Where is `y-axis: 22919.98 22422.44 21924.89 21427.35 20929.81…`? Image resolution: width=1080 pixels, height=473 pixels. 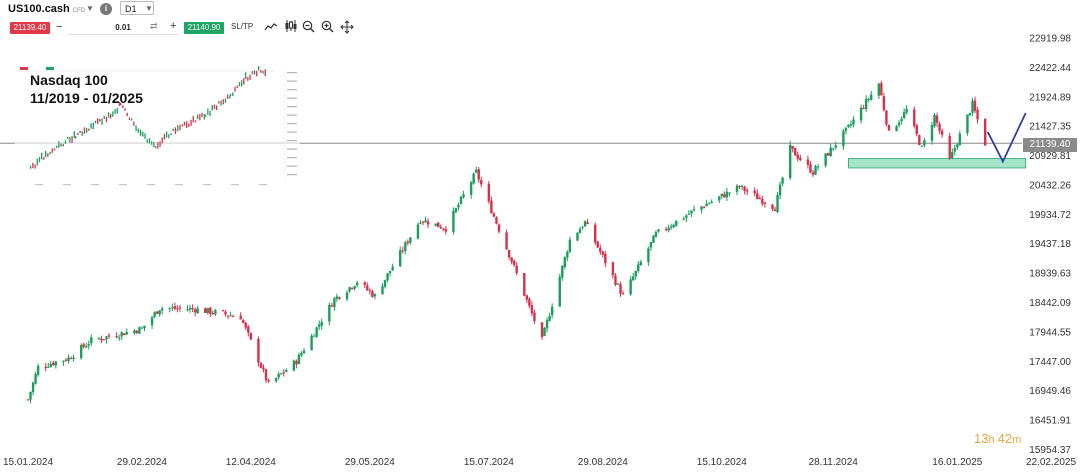 y-axis: 22919.98 22422.44 21924.89 21427.35 20929.81… is located at coordinates (1050, 245).